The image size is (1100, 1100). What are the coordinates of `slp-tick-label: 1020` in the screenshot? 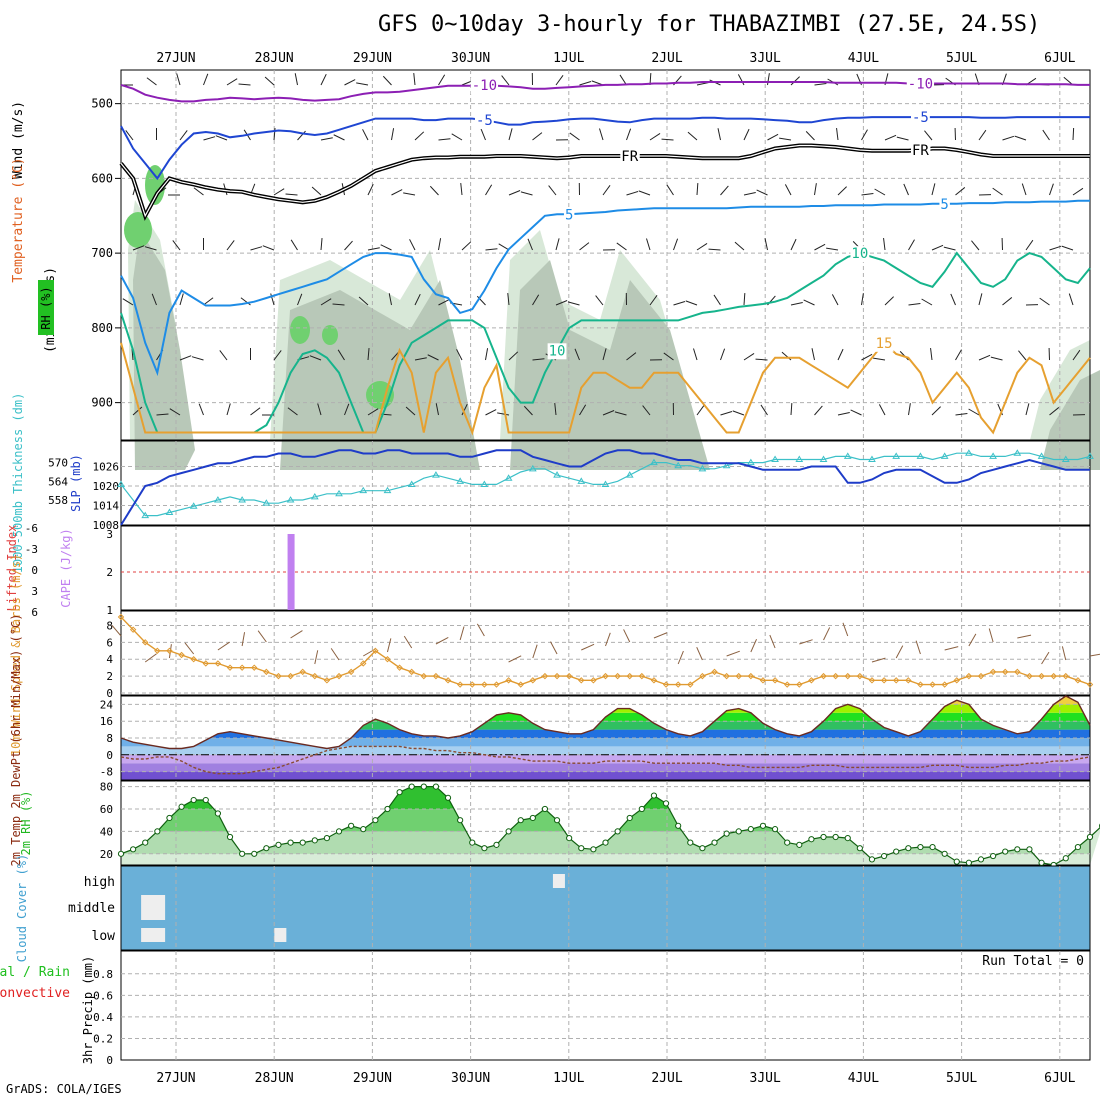 It's located at (106, 486).